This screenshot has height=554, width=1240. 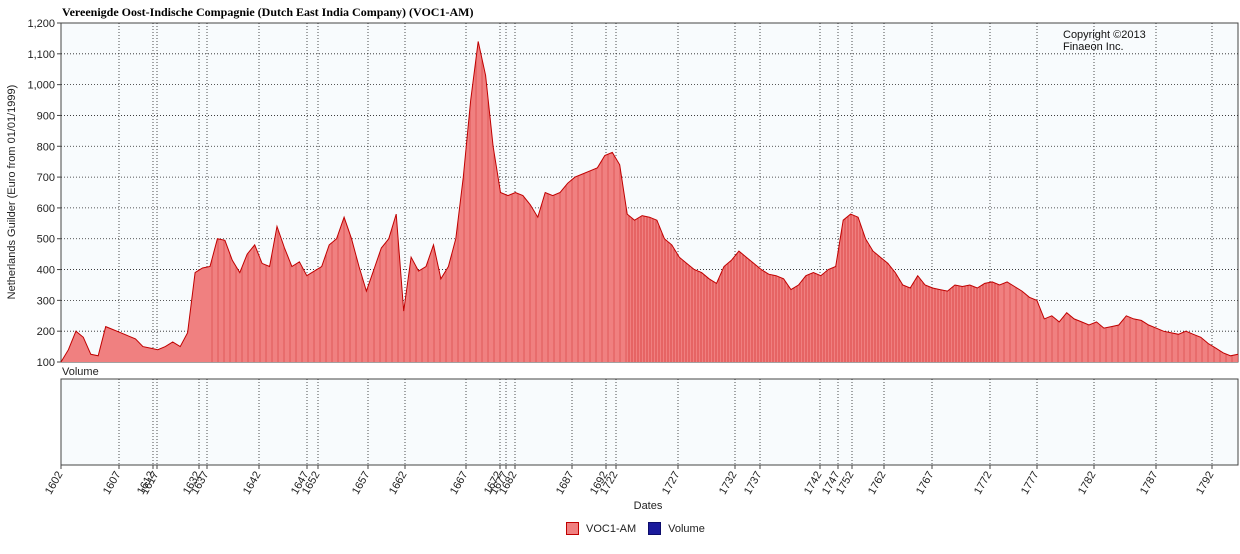 What do you see at coordinates (1087, 483) in the screenshot?
I see `x-tick-label: 1782` at bounding box center [1087, 483].